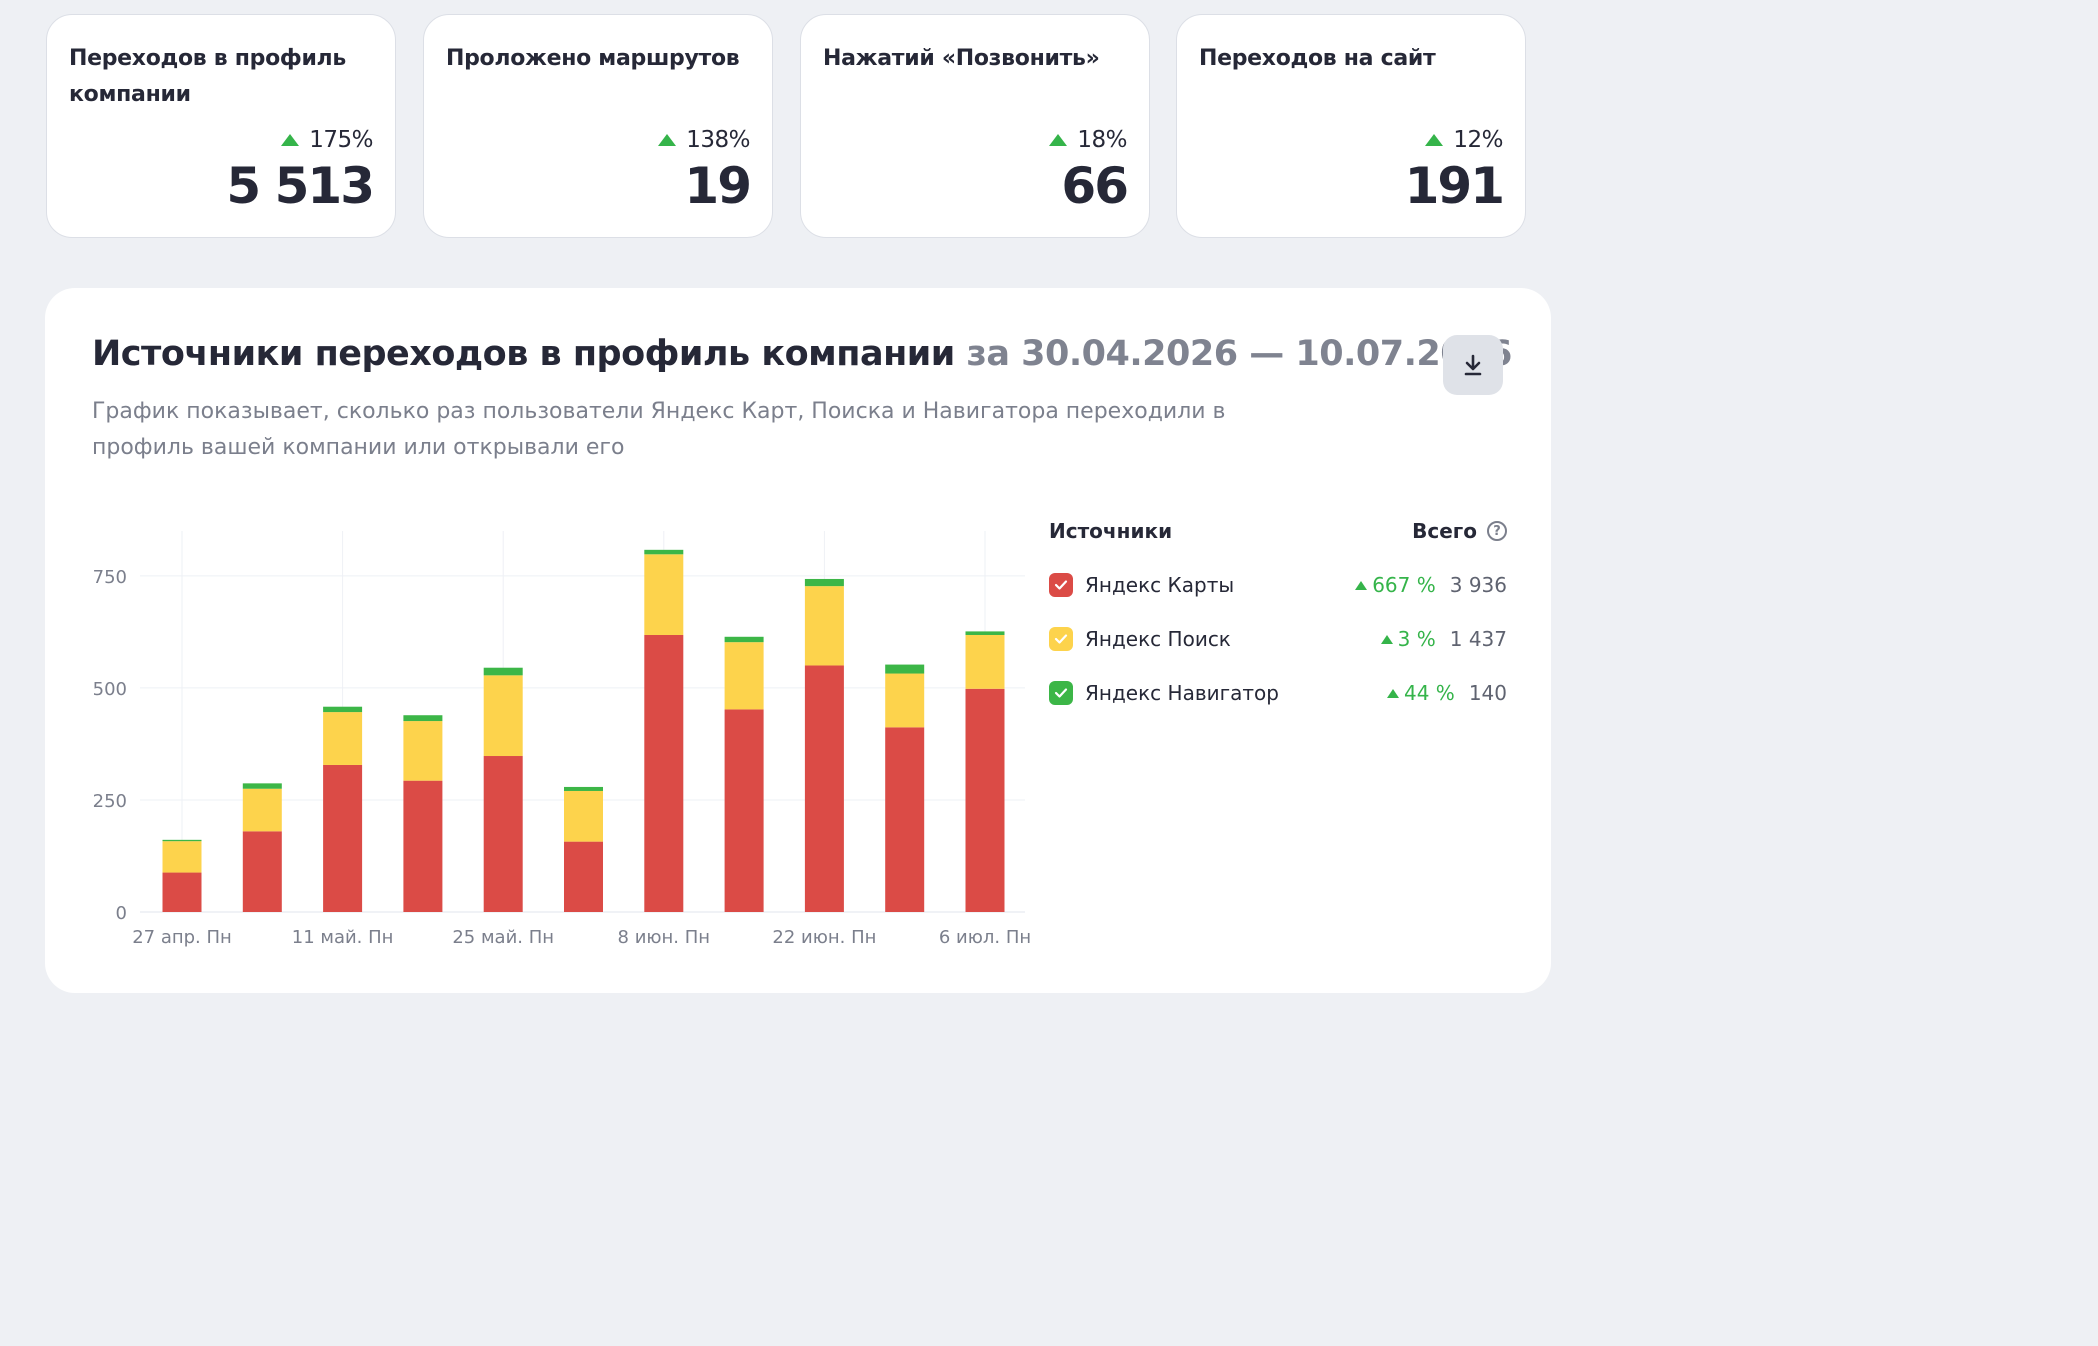  I want to click on x-tick-label: 27 апр. Пн, so click(182, 937).